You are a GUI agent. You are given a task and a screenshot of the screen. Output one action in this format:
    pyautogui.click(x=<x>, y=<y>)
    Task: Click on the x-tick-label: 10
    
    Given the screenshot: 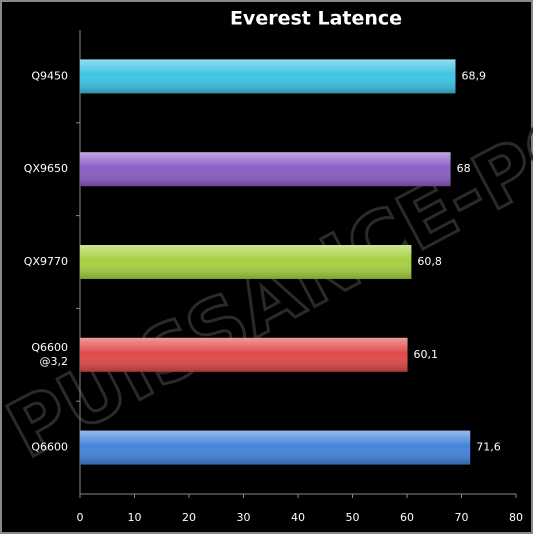 What is the action you would take?
    pyautogui.click(x=135, y=517)
    